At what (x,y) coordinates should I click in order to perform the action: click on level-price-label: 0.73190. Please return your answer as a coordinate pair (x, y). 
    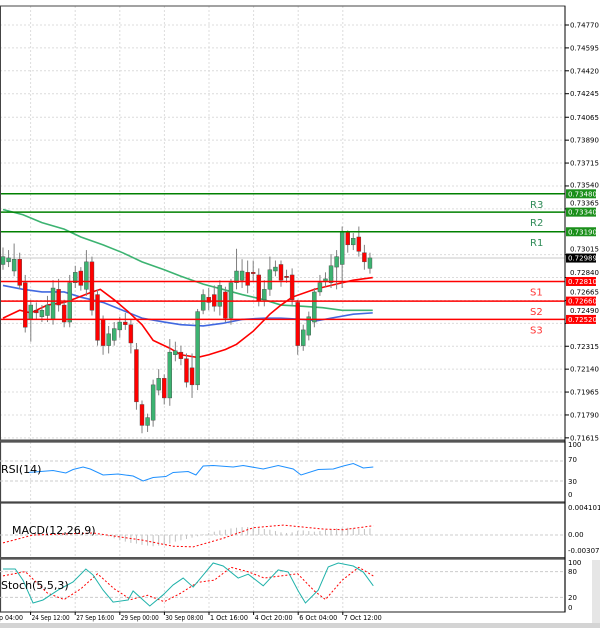
    Looking at the image, I should click on (582, 232).